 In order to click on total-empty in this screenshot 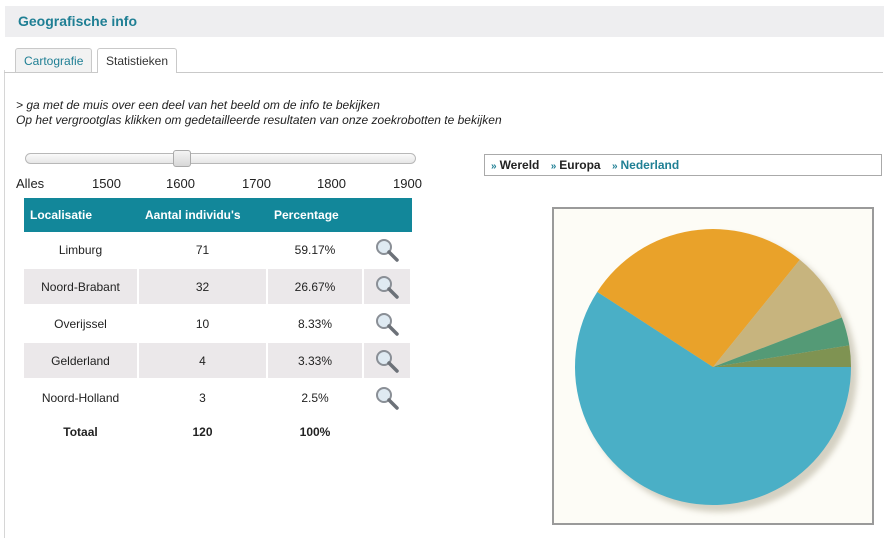, I will do `click(388, 433)`.